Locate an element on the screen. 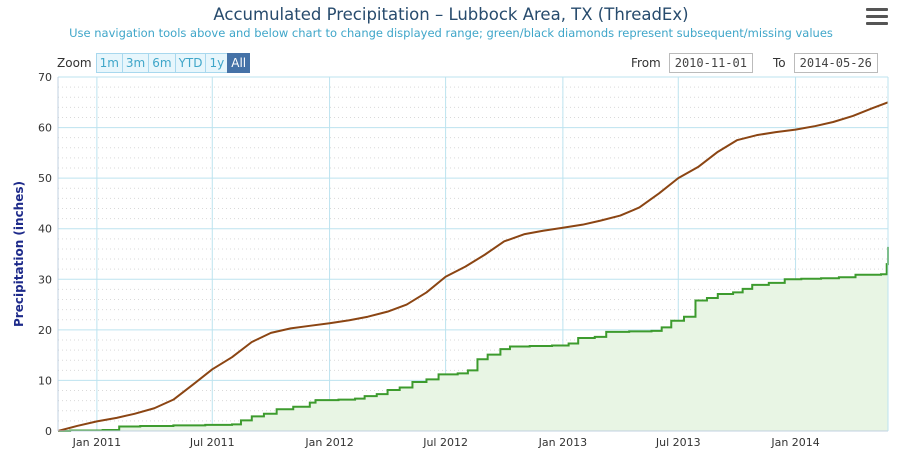 This screenshot has height=450, width=902. range-to-label: To is located at coordinates (779, 63).